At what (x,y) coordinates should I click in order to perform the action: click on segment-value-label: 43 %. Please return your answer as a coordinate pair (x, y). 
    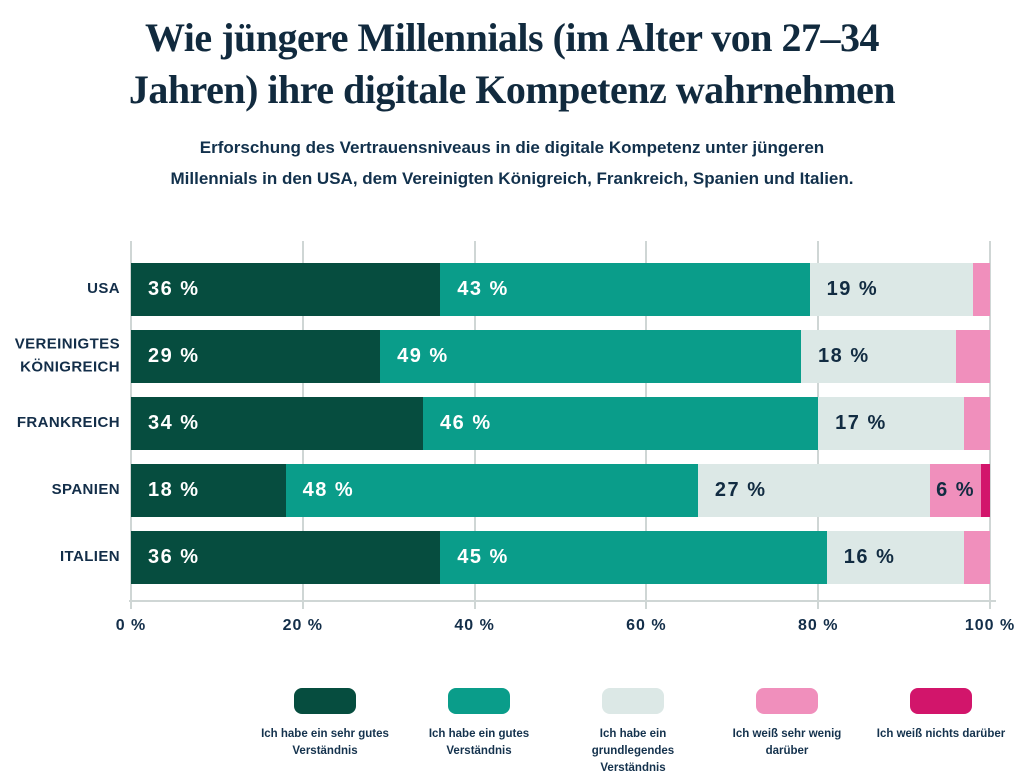
    Looking at the image, I should click on (483, 288).